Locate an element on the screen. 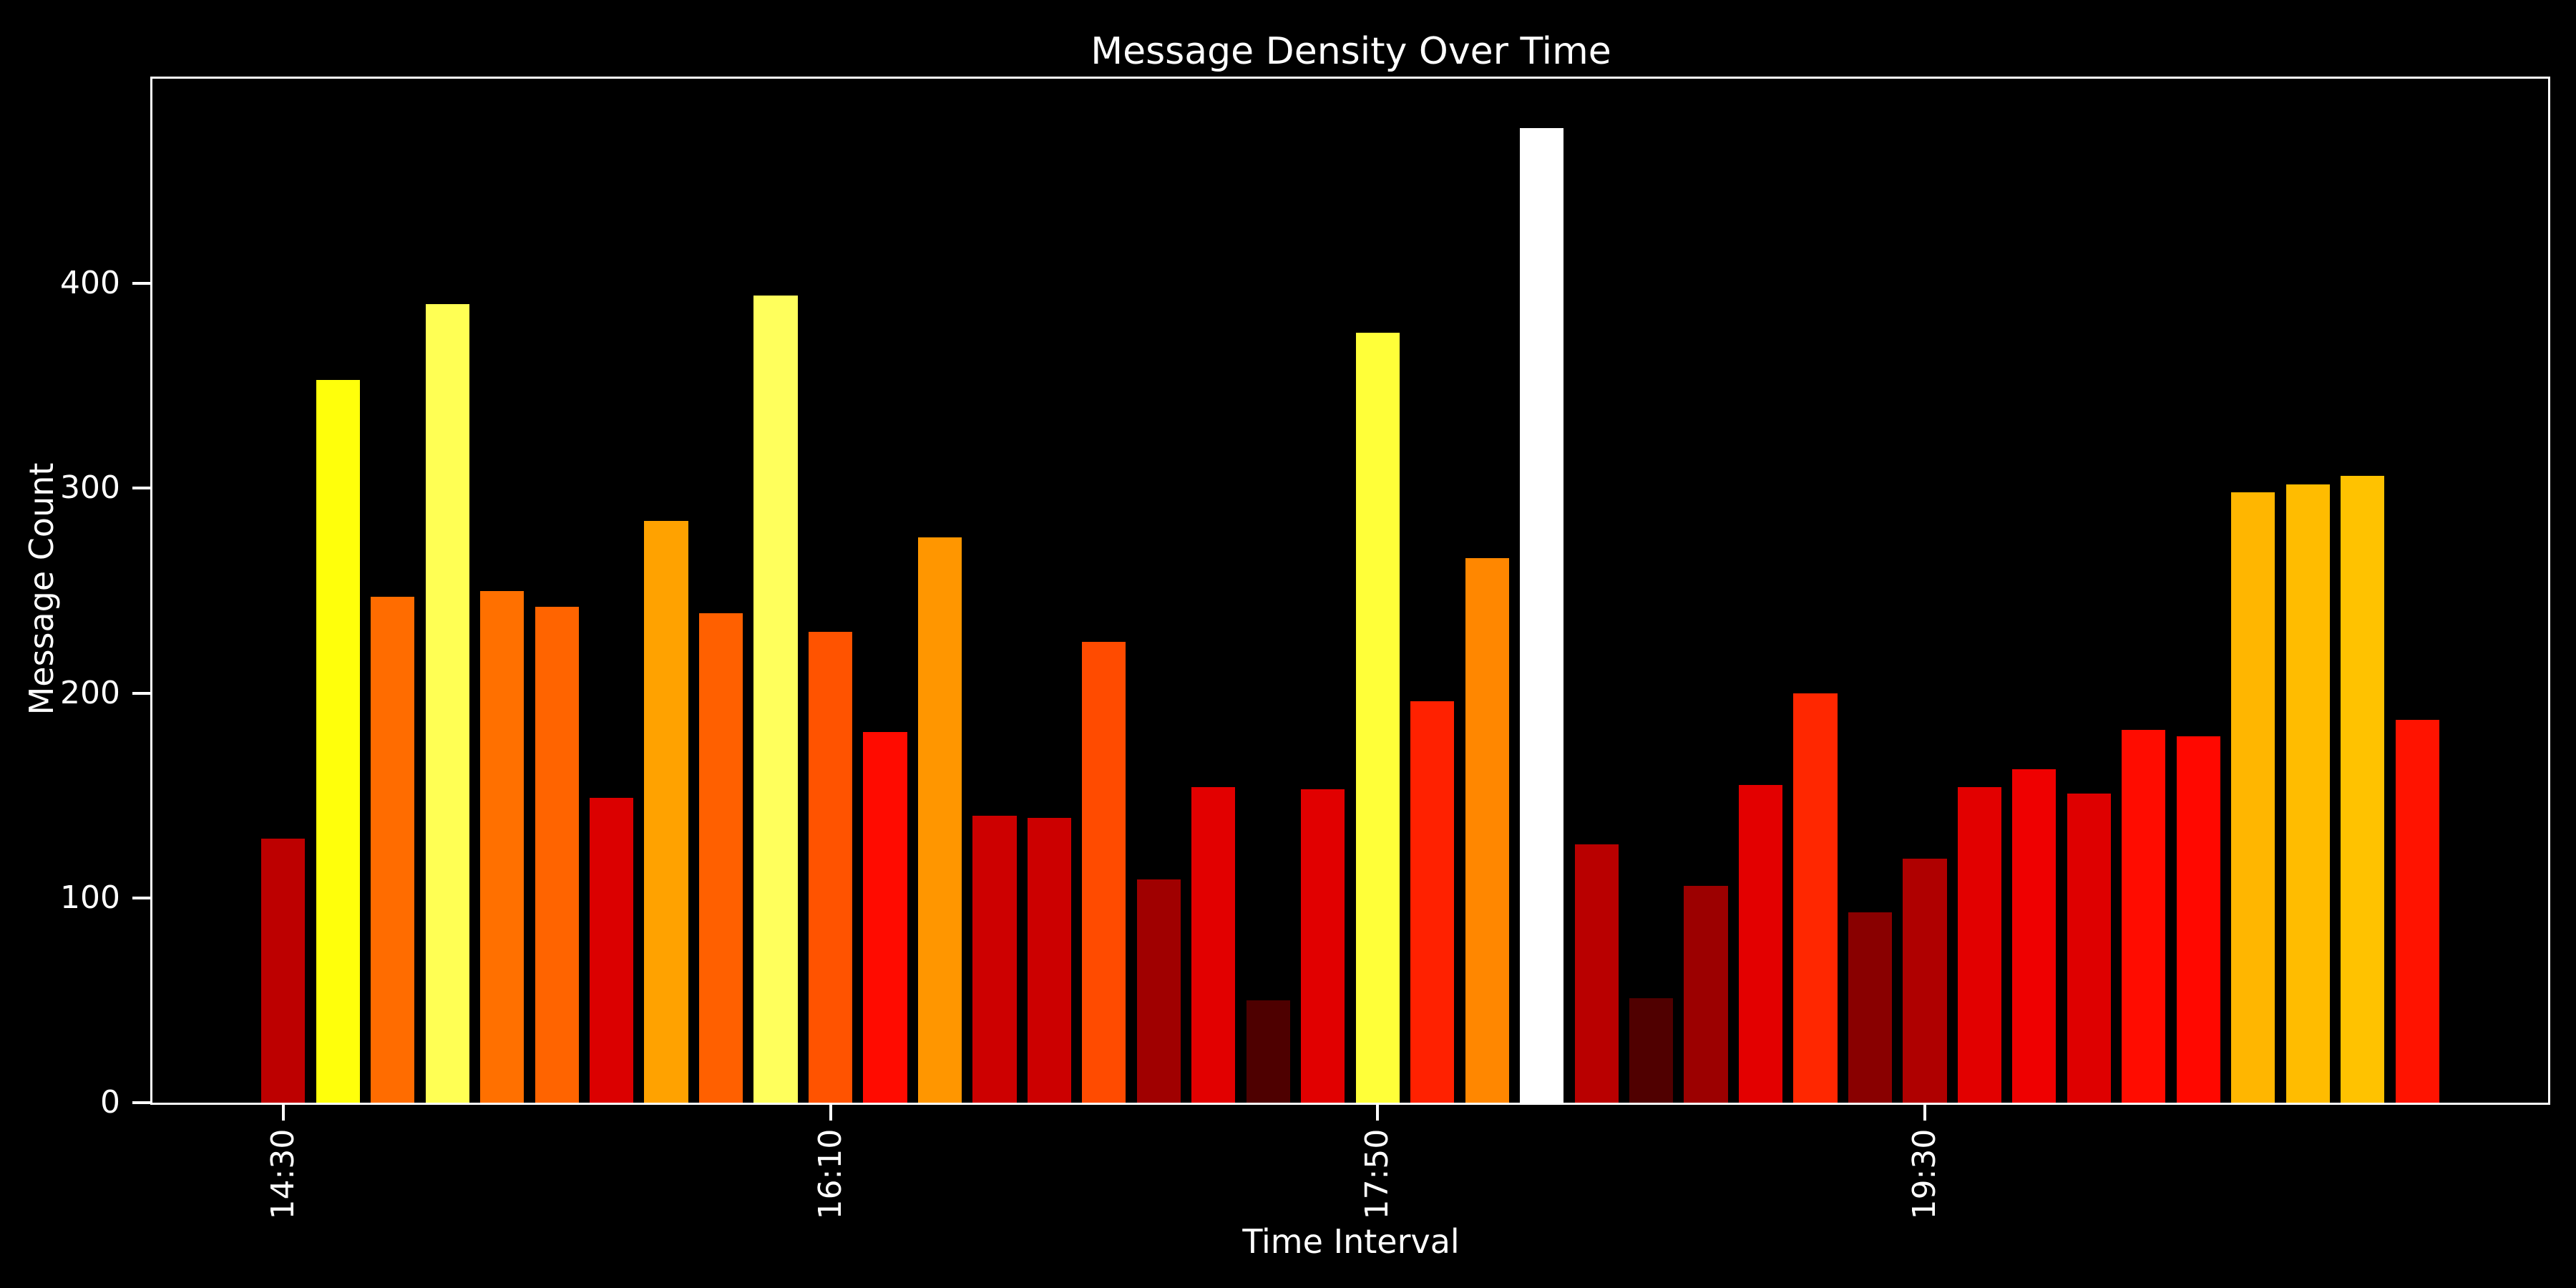 The height and width of the screenshot is (1288, 2576). x-tick-label: 16:10 is located at coordinates (830, 1174).